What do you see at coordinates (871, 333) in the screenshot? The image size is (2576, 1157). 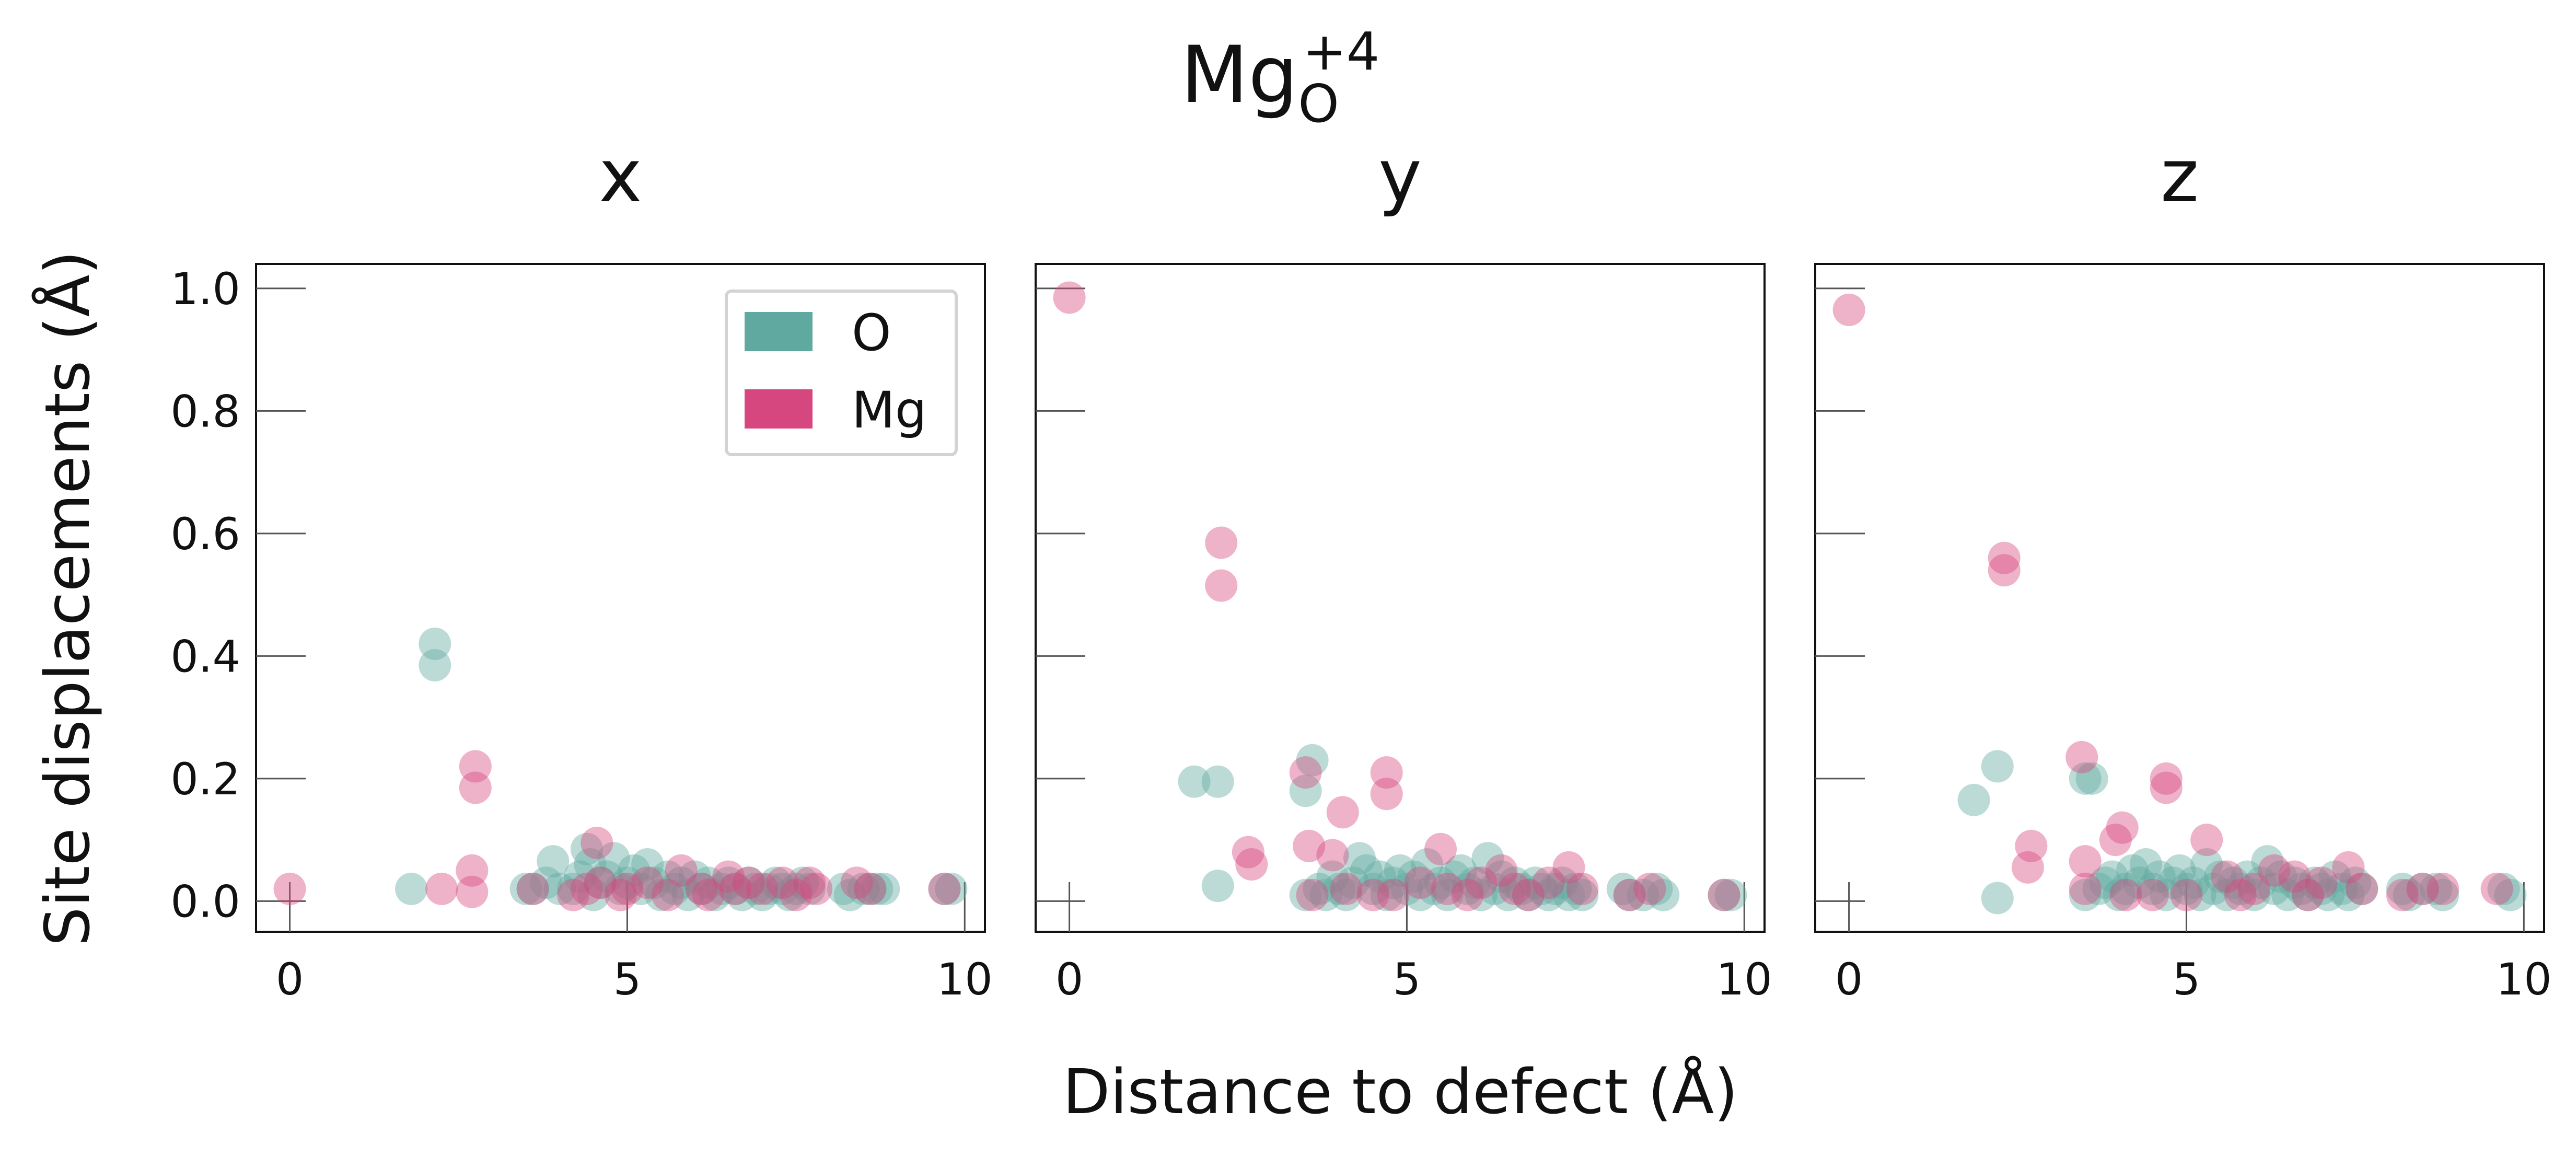 I see `legend-label-o: O` at bounding box center [871, 333].